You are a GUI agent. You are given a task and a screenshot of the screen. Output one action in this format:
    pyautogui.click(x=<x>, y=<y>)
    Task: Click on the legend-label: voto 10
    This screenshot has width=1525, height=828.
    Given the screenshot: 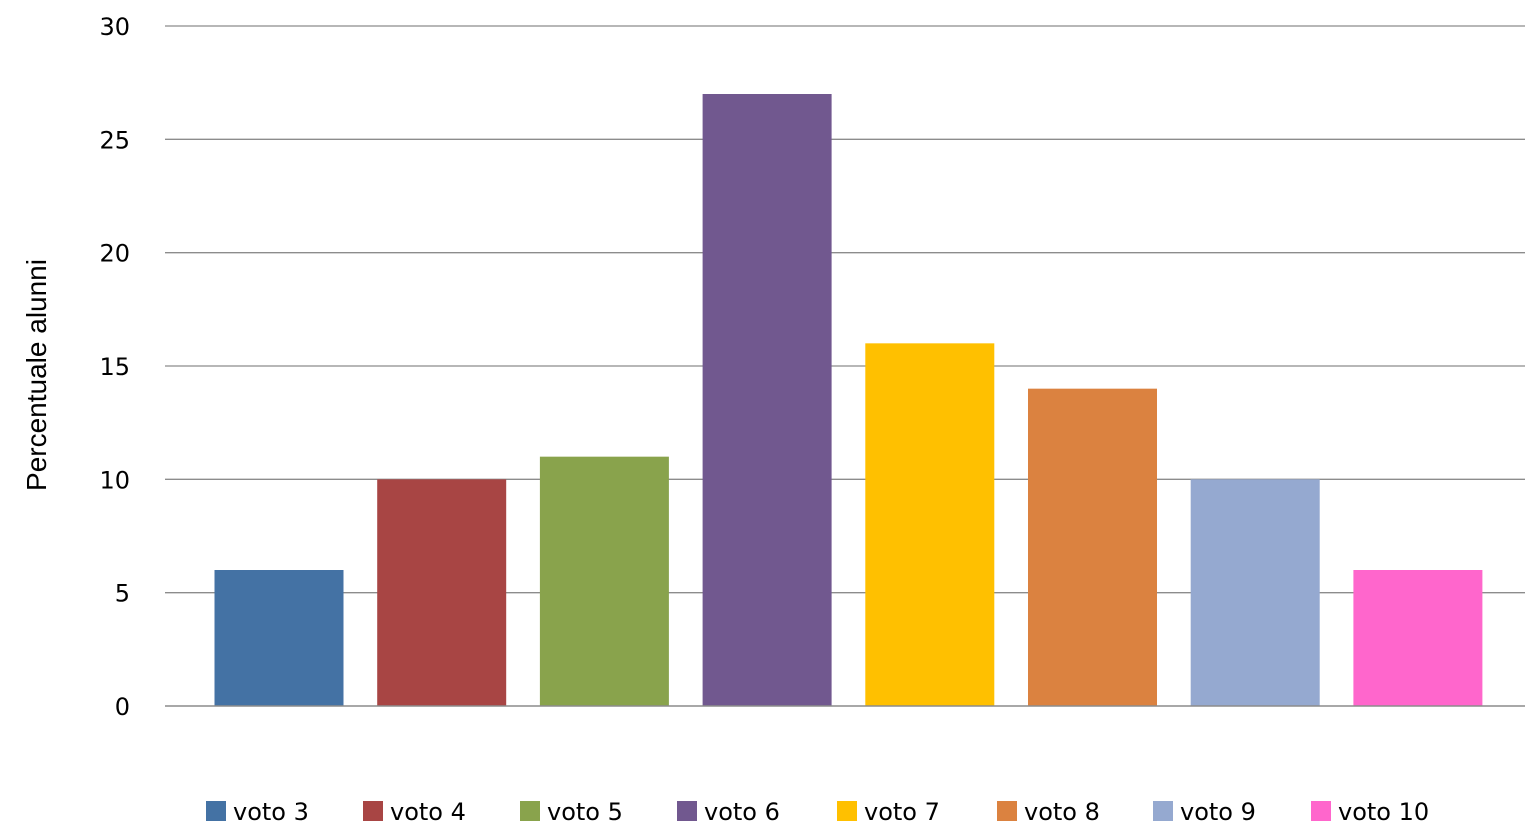 What is the action you would take?
    pyautogui.click(x=1383, y=812)
    